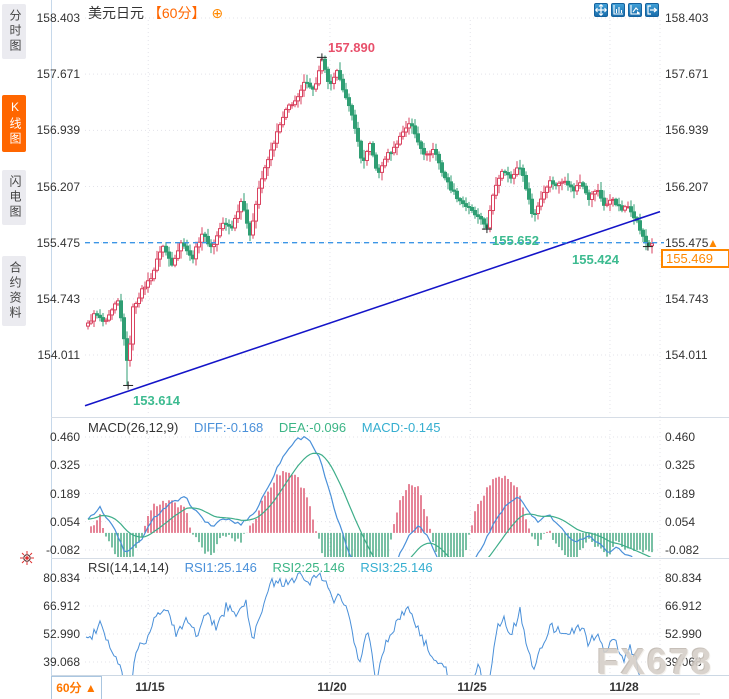  I want to click on macd-axis-label-left: 0.325, so click(64, 465).